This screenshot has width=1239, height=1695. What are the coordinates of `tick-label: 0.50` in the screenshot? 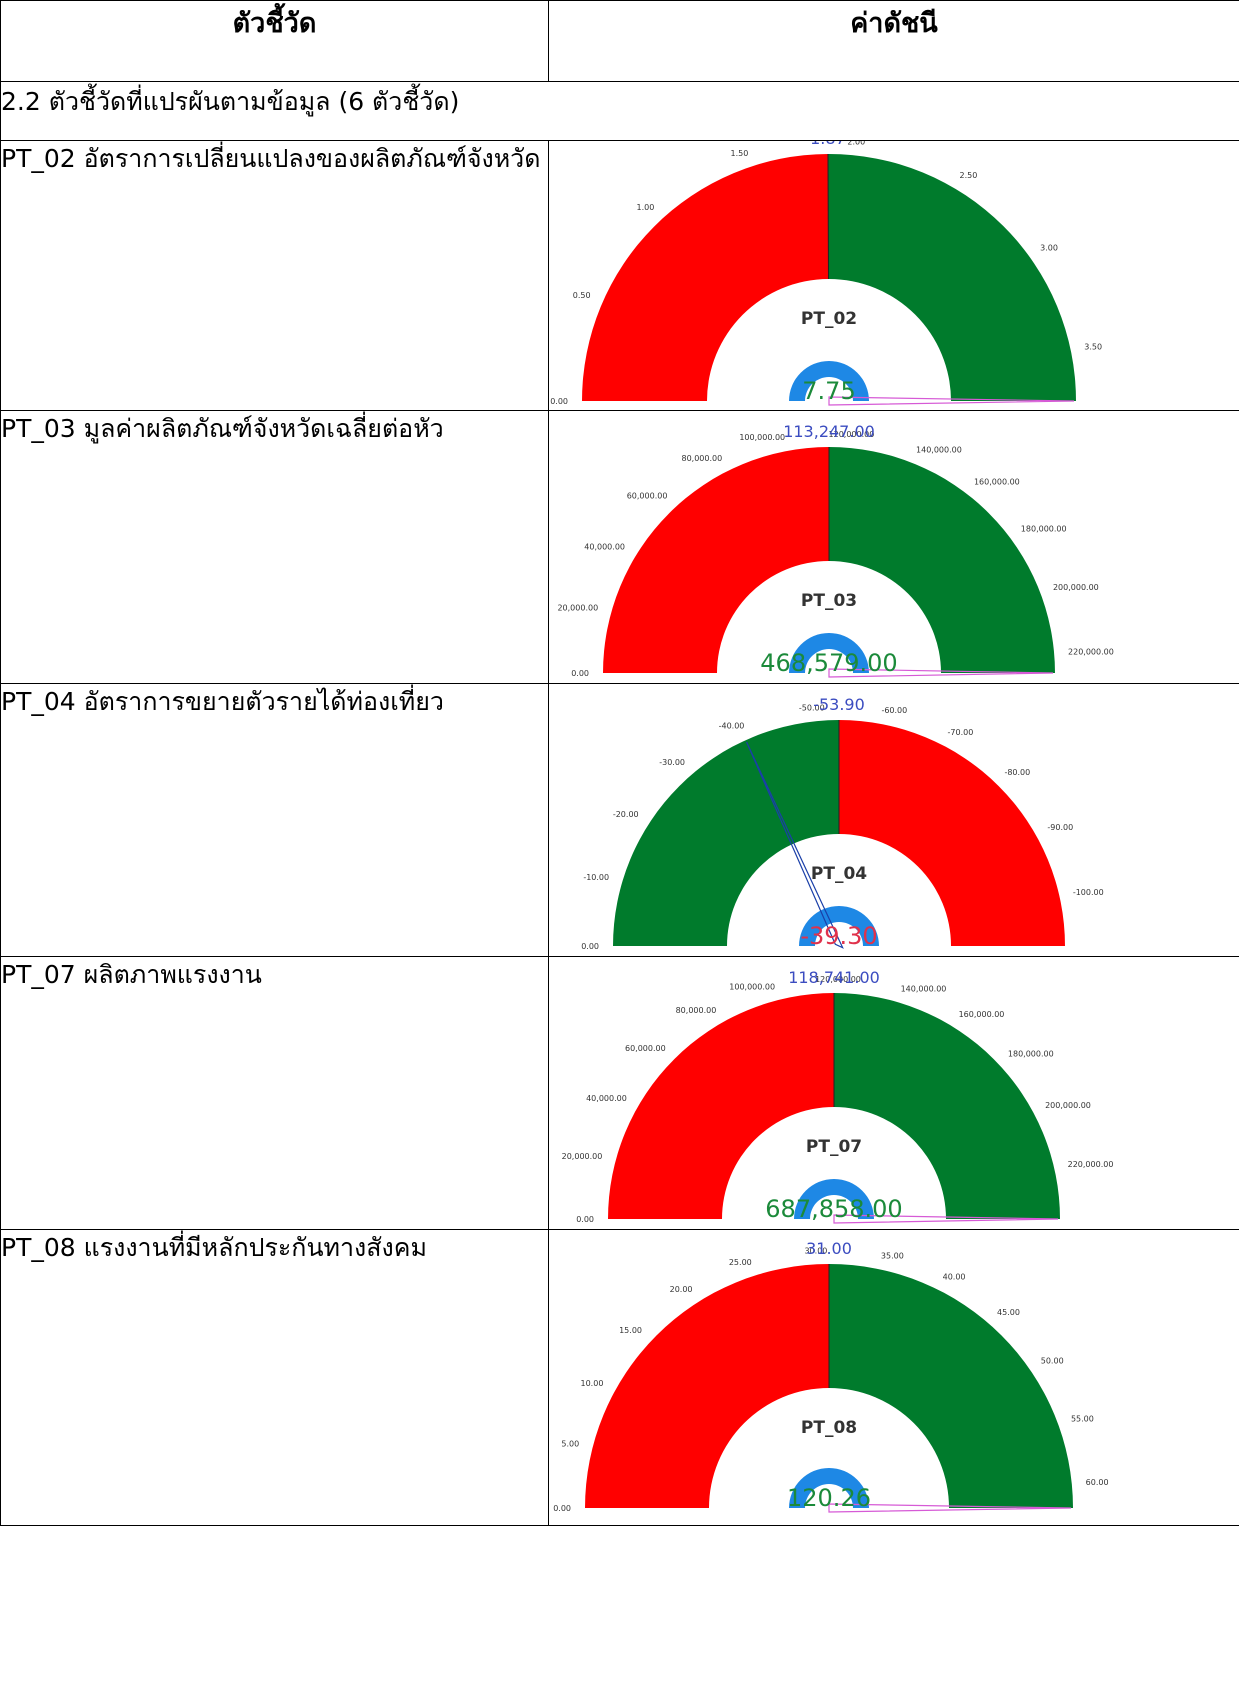 It's located at (582, 295).